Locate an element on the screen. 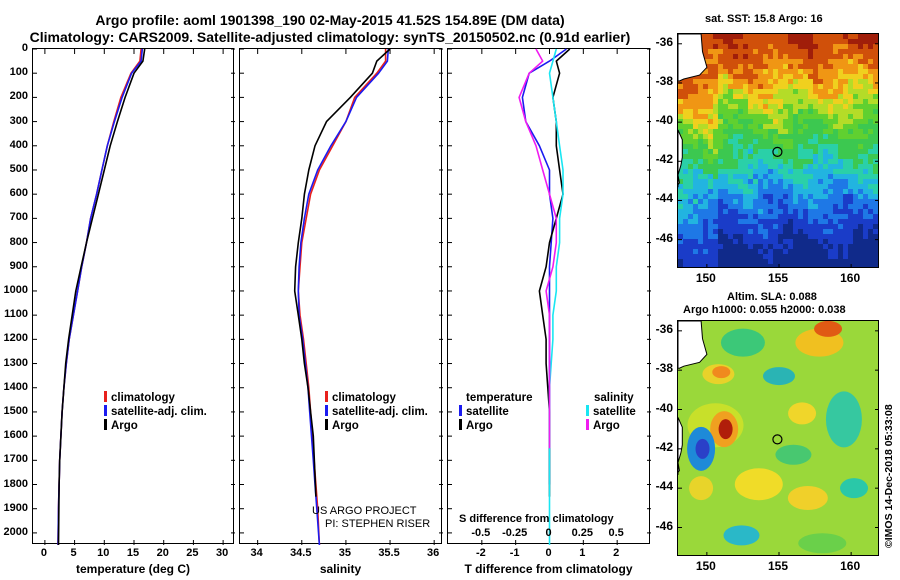 This screenshot has height=580, width=900. legend-label: Argo is located at coordinates (606, 426).